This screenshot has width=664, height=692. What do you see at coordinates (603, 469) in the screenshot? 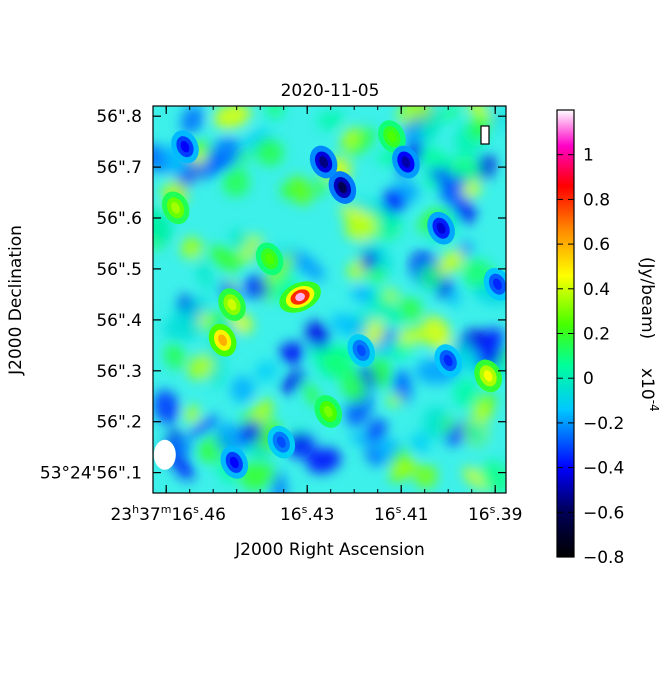
I see `colorbar-tick-label: −0.4` at bounding box center [603, 469].